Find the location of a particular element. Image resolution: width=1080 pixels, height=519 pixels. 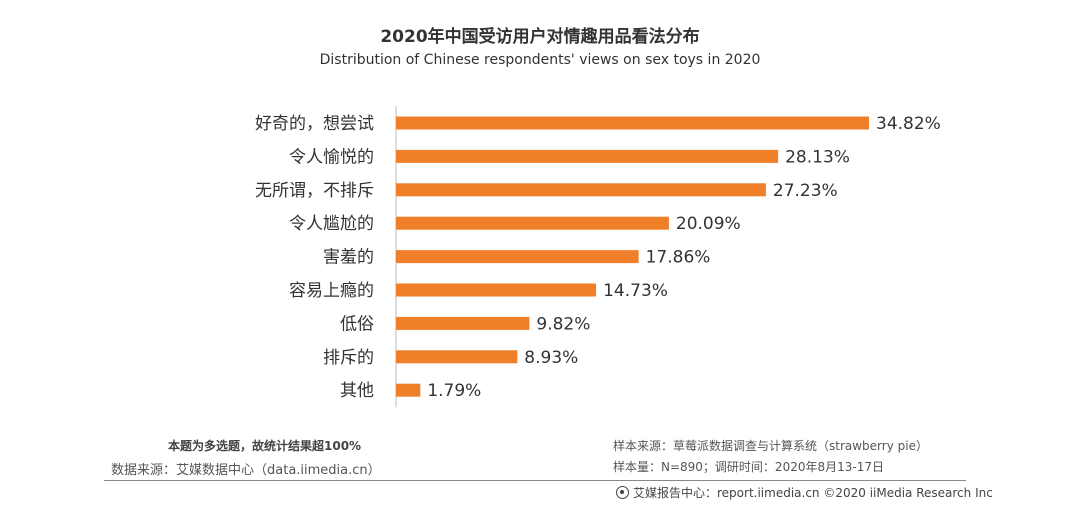

value-label: 9.82% is located at coordinates (563, 324).